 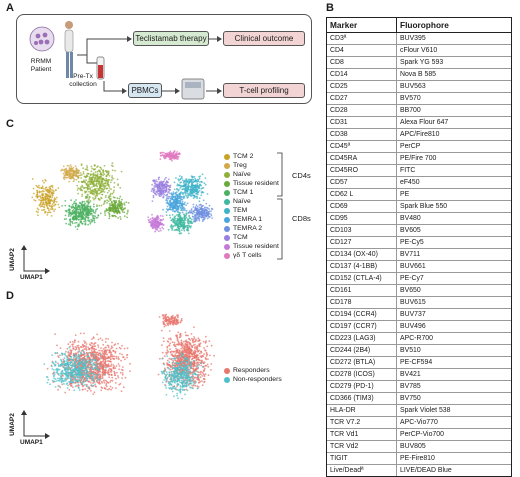 What do you see at coordinates (362, 230) in the screenshot?
I see `marker-cell: CD103` at bounding box center [362, 230].